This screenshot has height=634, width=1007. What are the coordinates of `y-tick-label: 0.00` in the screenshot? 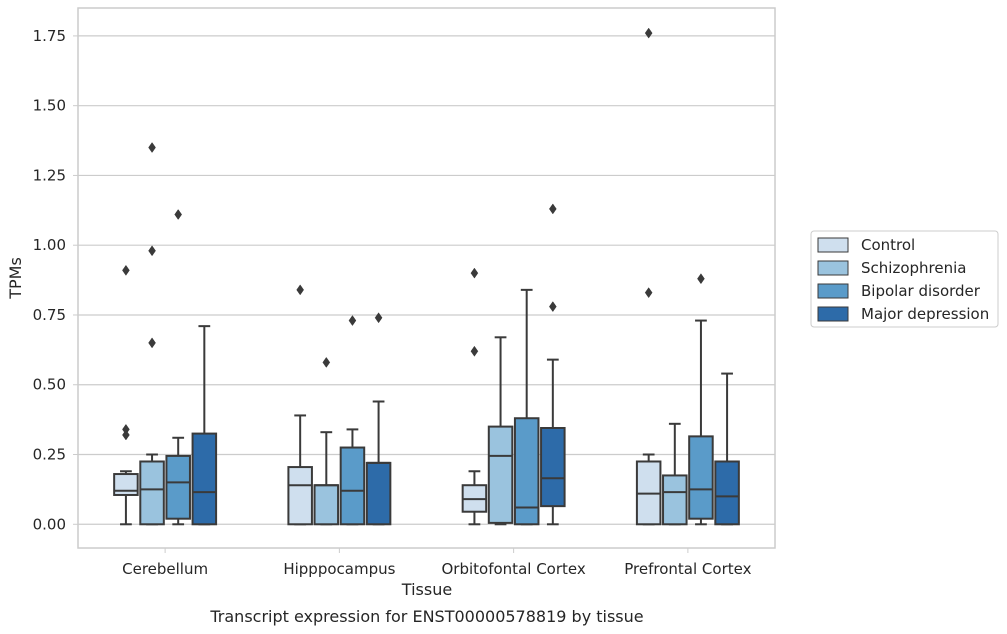 It's located at (49, 524).